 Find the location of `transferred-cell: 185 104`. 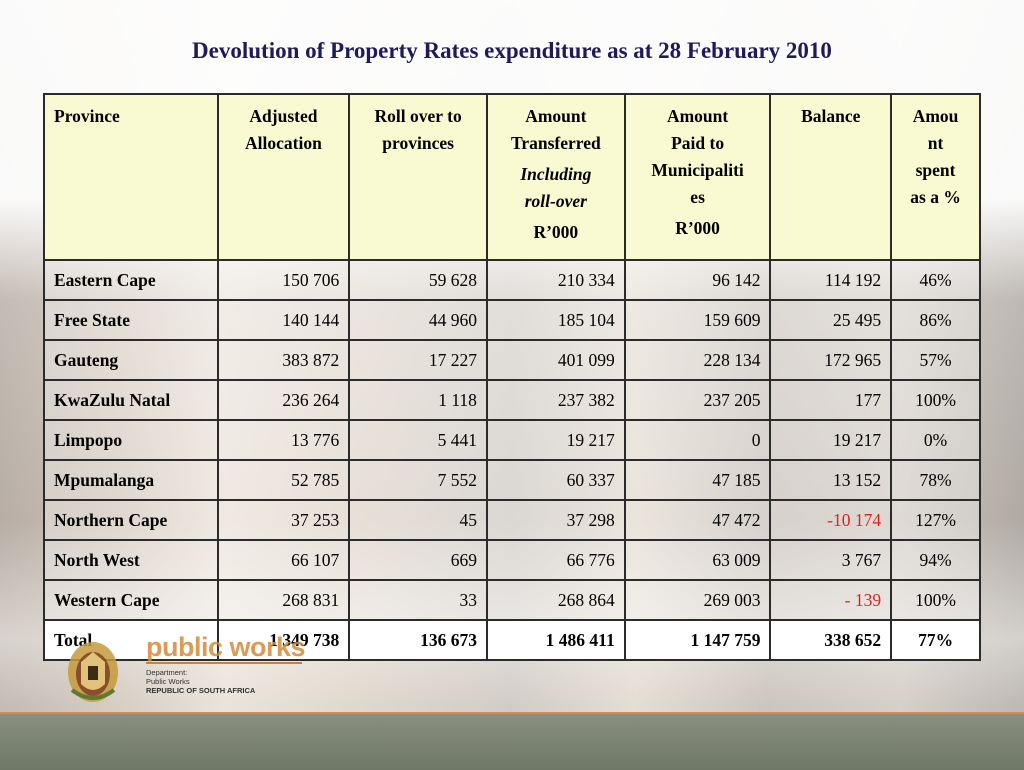

transferred-cell: 185 104 is located at coordinates (555, 320).